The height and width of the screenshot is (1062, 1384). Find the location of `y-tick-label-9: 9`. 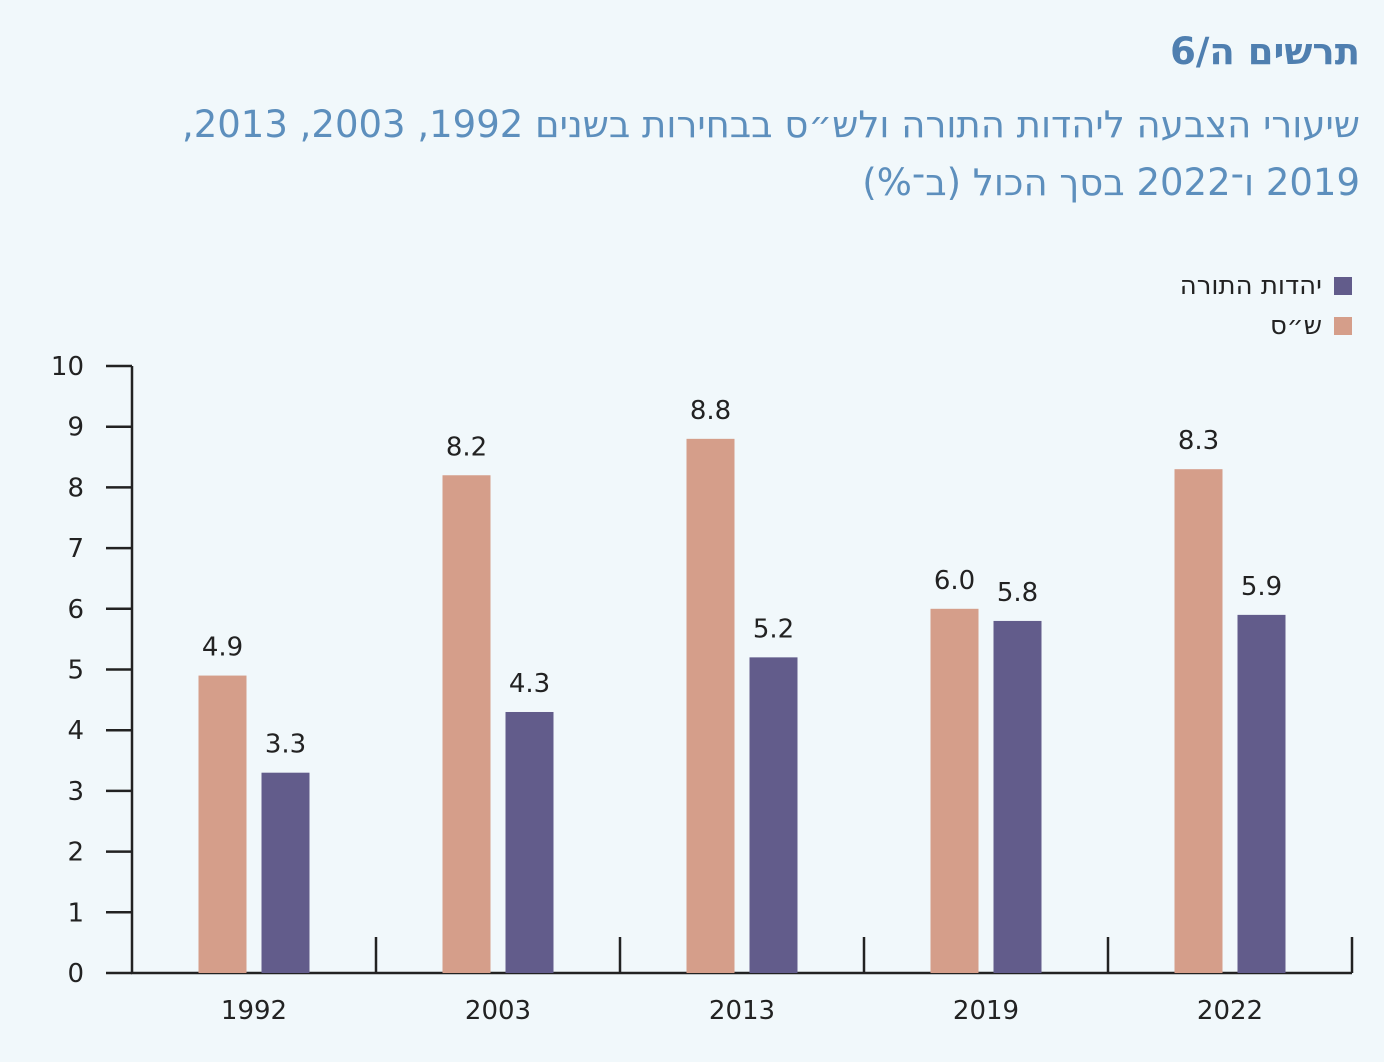

y-tick-label-9: 9 is located at coordinates (75, 428).